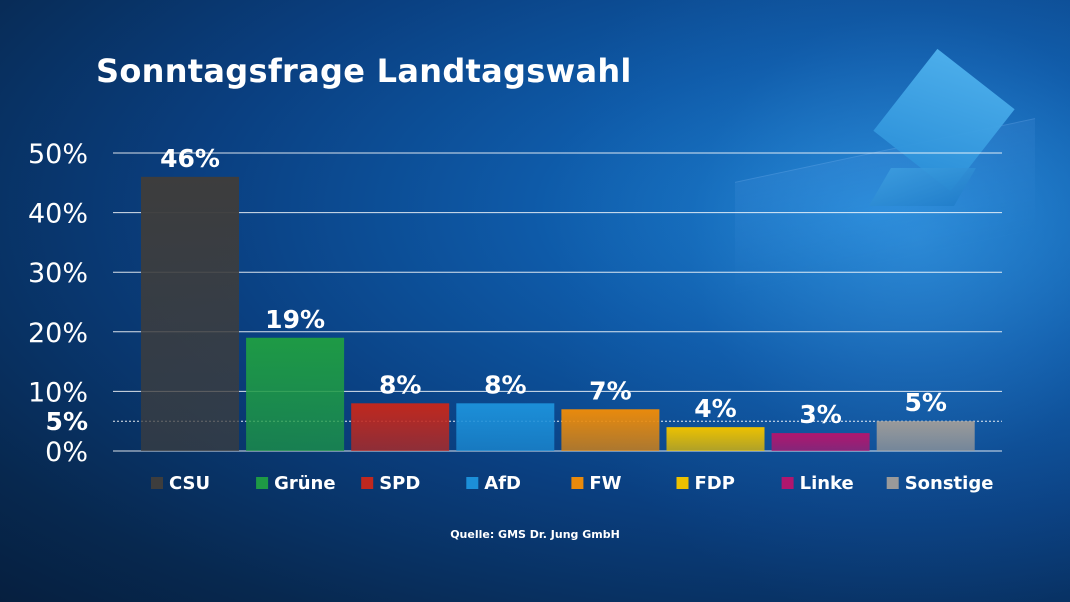 The width and height of the screenshot is (1070, 602). Describe the element at coordinates (66, 452) in the screenshot. I see `y-tick-label: 0%` at that location.